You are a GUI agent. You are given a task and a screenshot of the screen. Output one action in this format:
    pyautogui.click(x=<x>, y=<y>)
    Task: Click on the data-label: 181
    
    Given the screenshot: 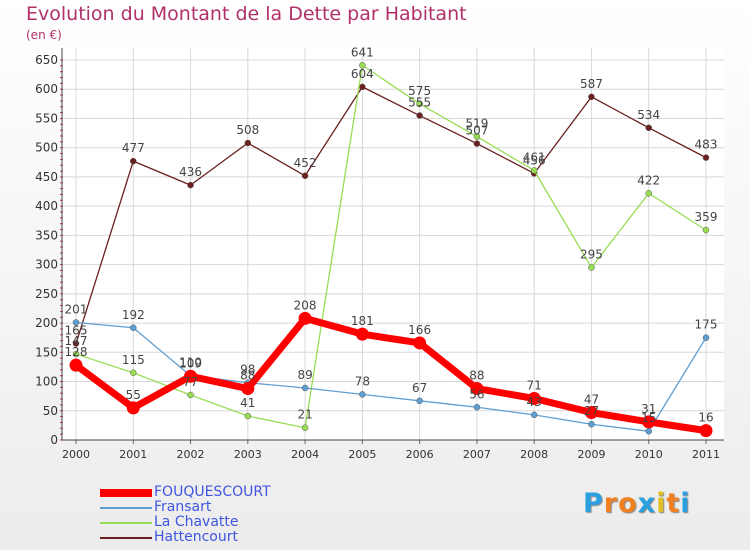 What is the action you would take?
    pyautogui.click(x=362, y=321)
    